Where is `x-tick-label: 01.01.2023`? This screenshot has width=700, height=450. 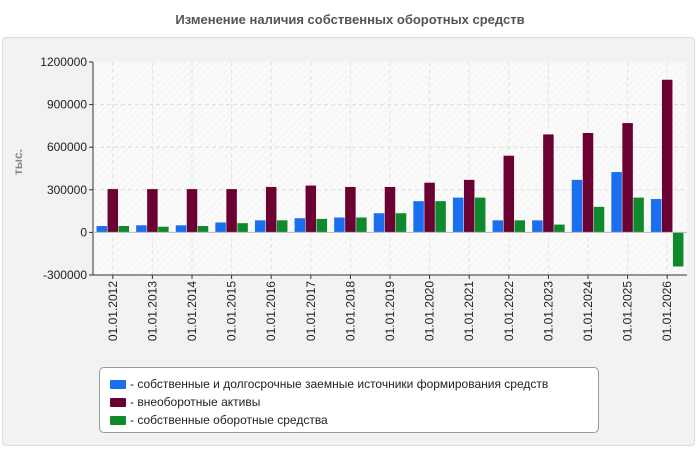 x-tick-label: 01.01.2023 is located at coordinates (548, 311).